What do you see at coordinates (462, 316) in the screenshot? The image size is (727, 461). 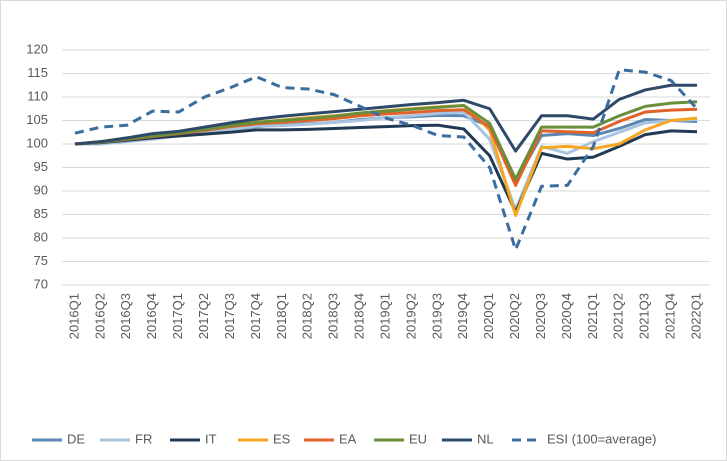 I see `x-tick-label: 2019Q4` at bounding box center [462, 316].